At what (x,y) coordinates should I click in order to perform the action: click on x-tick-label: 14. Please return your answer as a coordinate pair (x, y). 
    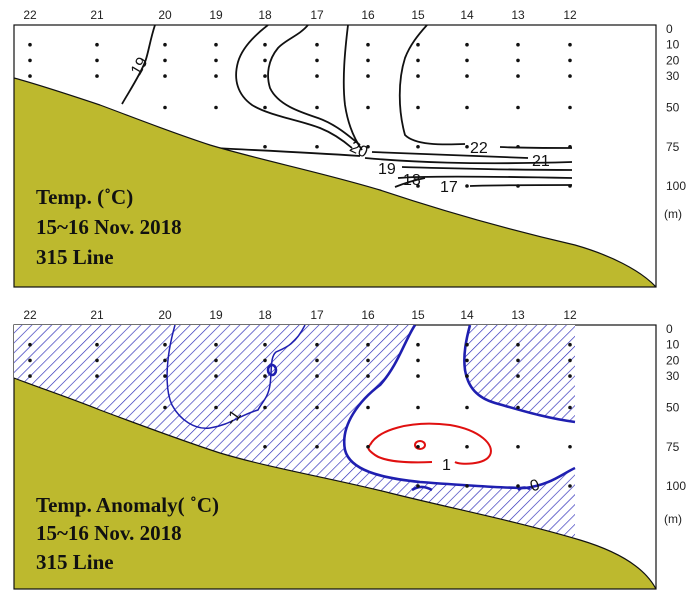
    Looking at the image, I should click on (467, 315).